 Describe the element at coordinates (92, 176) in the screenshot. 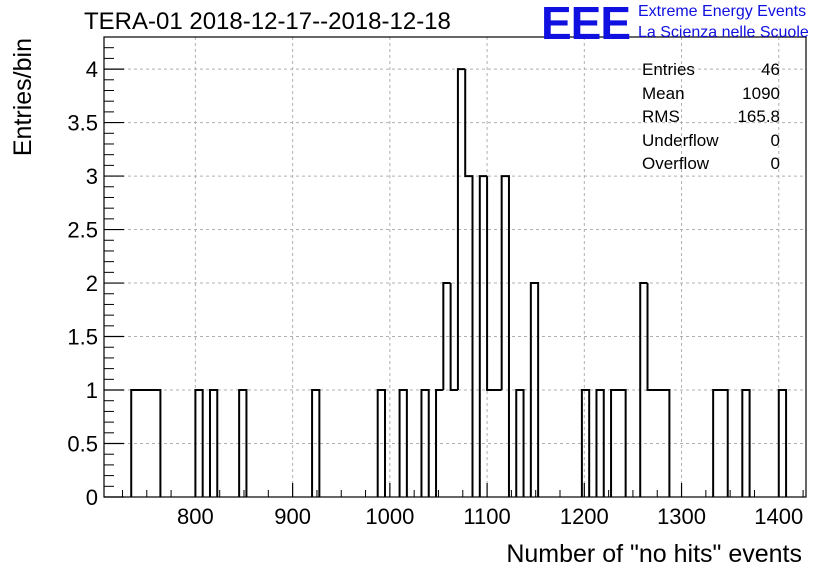

I see `y-tick-label: 3` at that location.